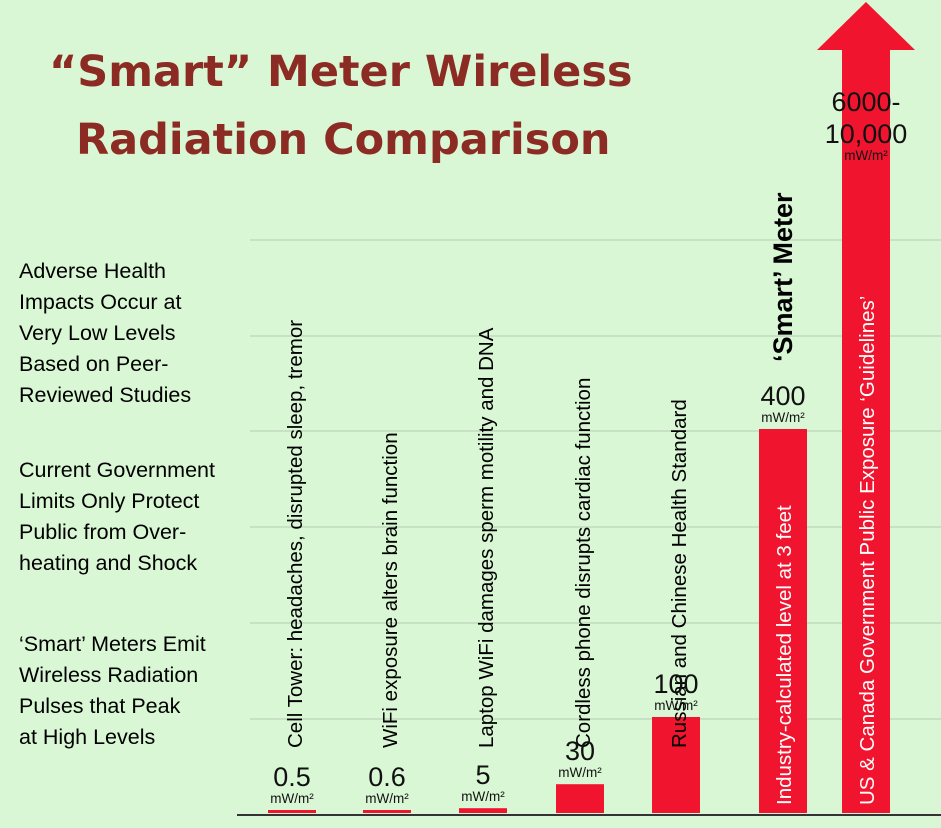 Image resolution: width=941 pixels, height=828 pixels. I want to click on bar-value-label: 30, so click(580, 751).